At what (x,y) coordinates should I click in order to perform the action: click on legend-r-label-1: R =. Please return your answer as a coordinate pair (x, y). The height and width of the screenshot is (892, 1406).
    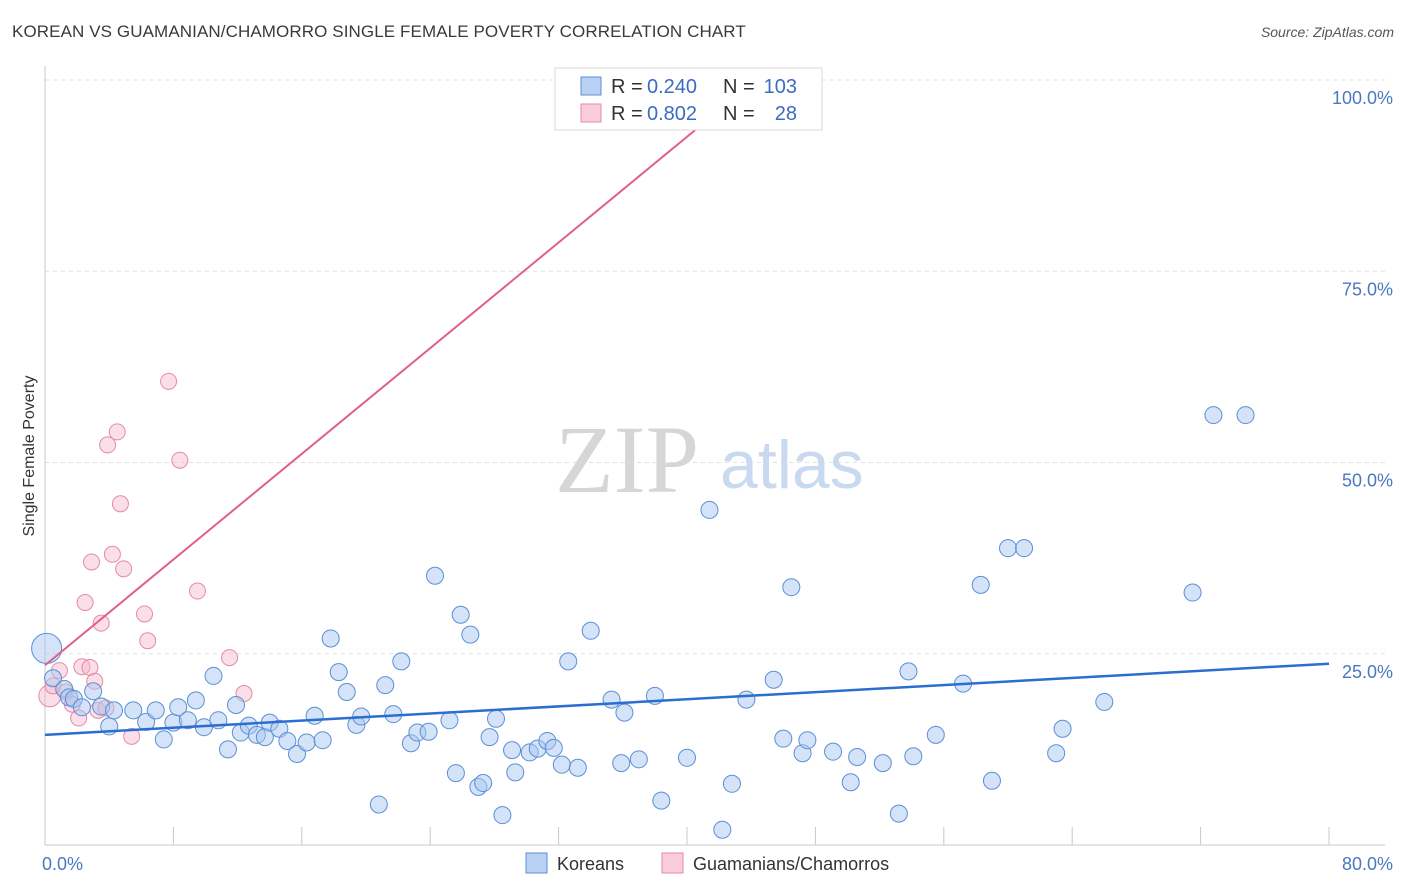
    Looking at the image, I should click on (627, 87).